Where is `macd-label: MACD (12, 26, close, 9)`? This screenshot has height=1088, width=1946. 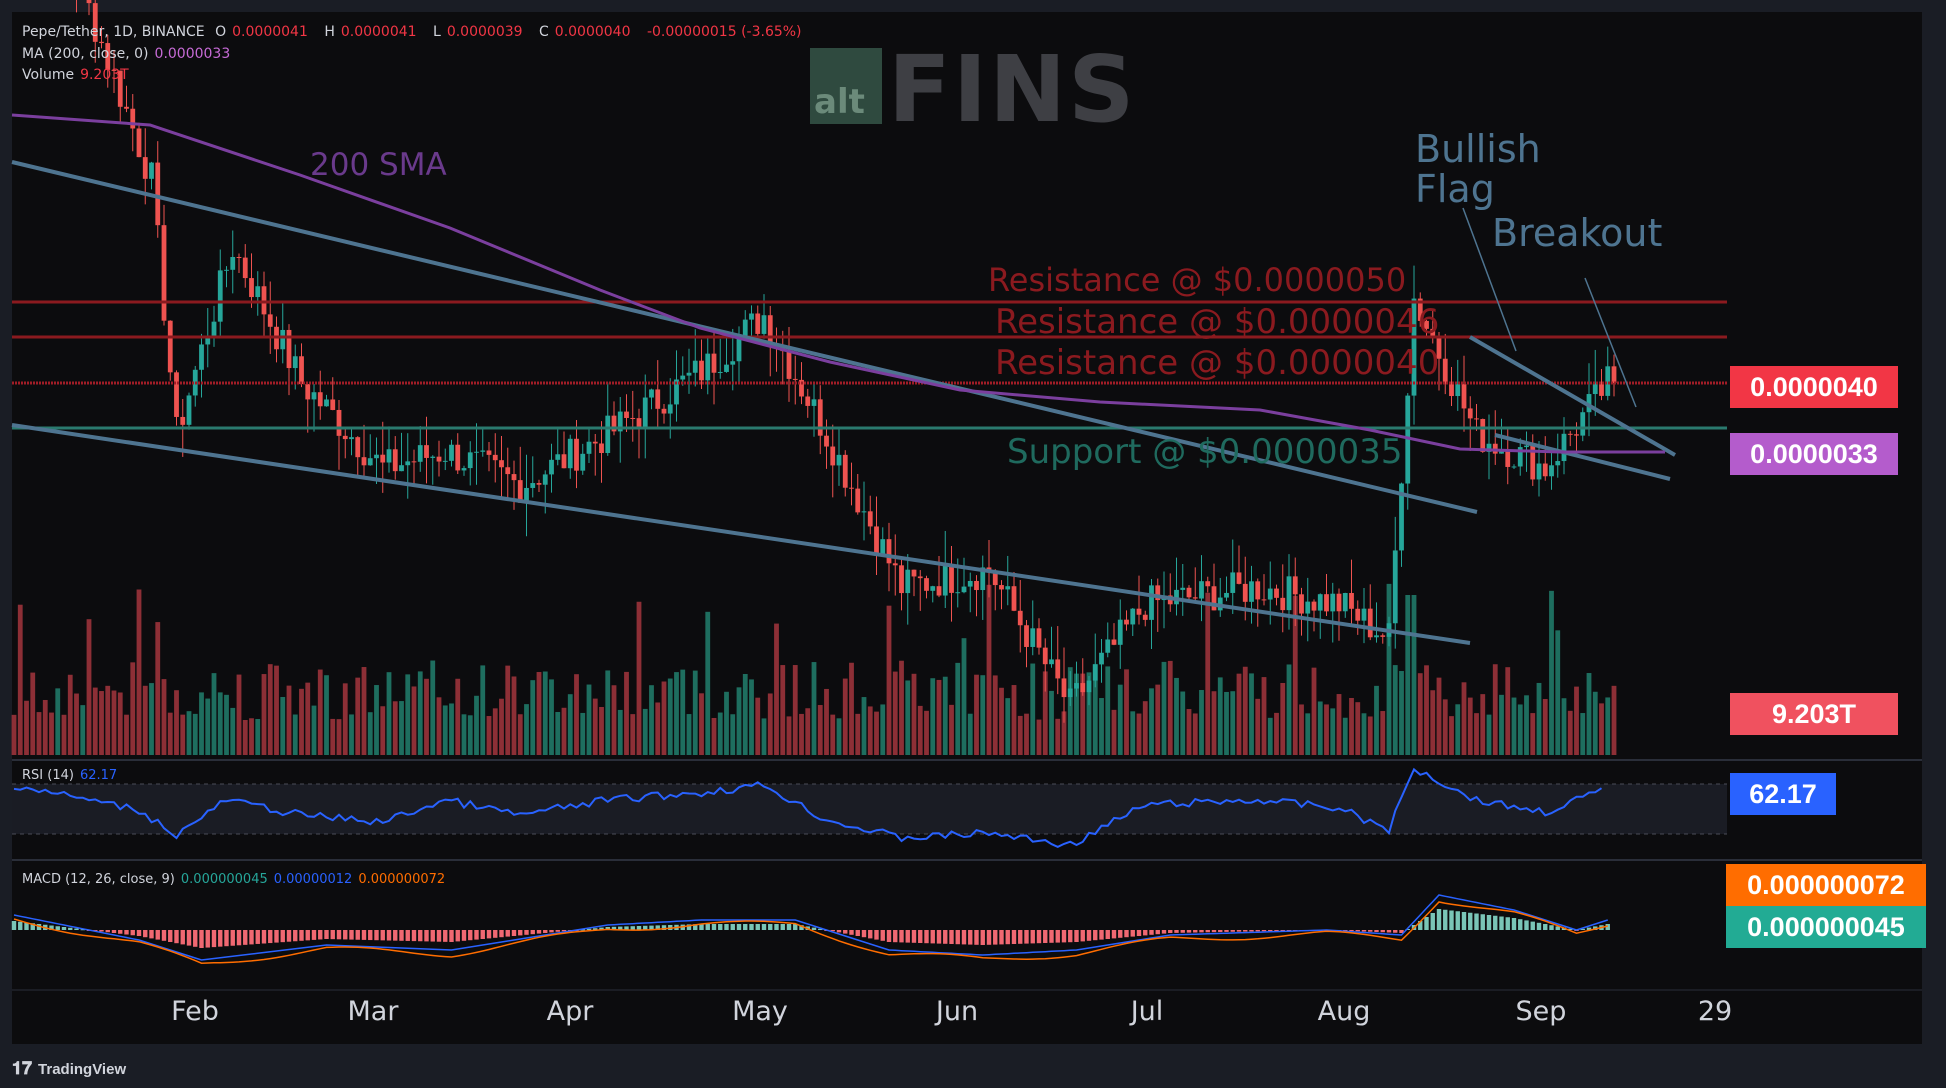
macd-label: MACD (12, 26, close, 9) is located at coordinates (98, 879).